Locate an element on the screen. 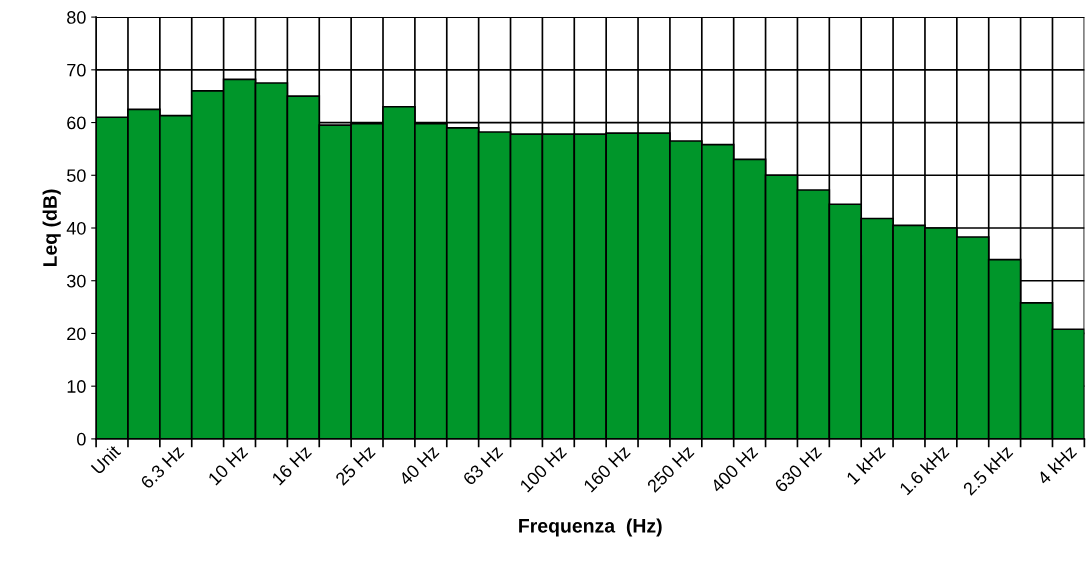 This screenshot has width=1092, height=570. y-tick-label: 10 is located at coordinates (76, 386).